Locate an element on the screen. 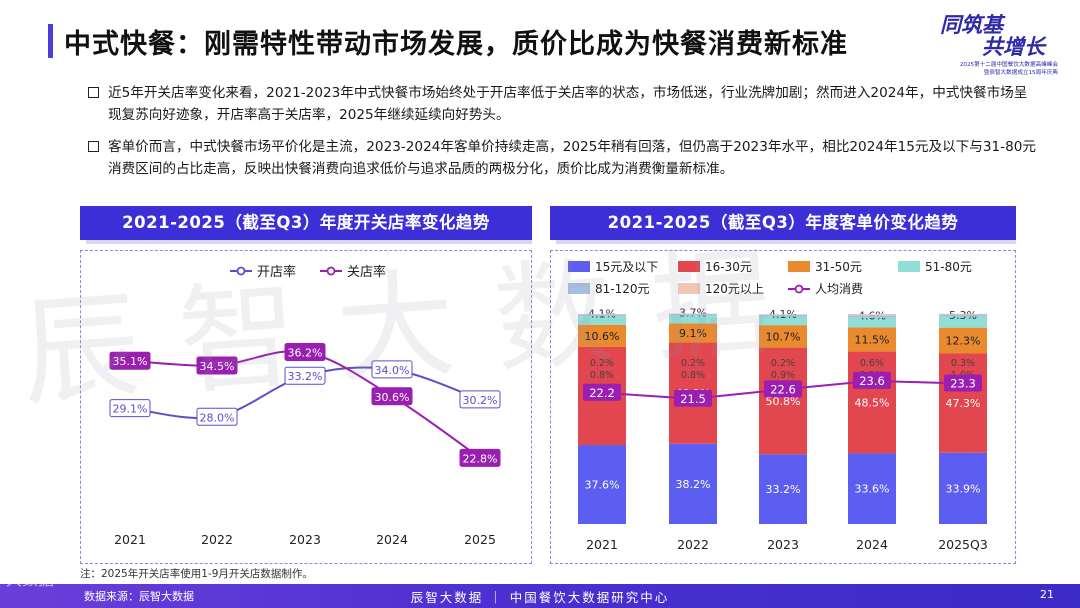  legend-label: 120元以上 is located at coordinates (734, 289).